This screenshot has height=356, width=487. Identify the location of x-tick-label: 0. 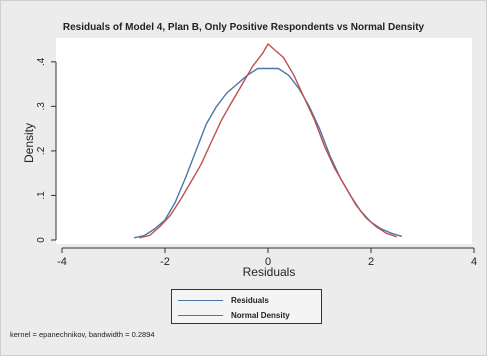
(268, 262).